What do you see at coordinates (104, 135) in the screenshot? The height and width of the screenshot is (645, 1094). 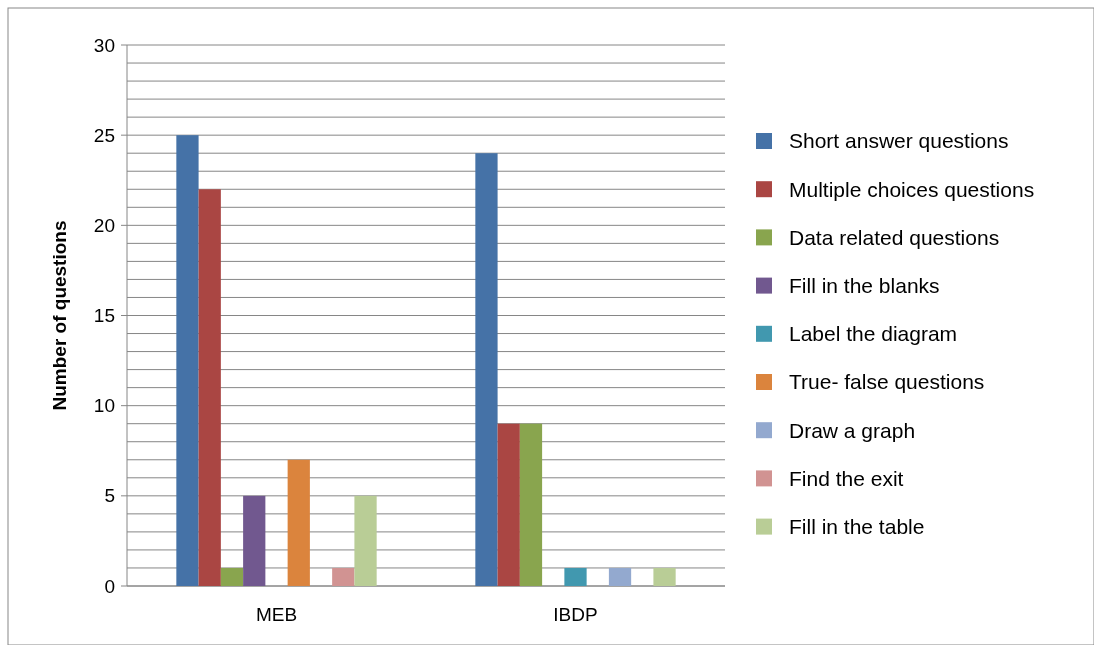 I see `y-tick-label: 25` at bounding box center [104, 135].